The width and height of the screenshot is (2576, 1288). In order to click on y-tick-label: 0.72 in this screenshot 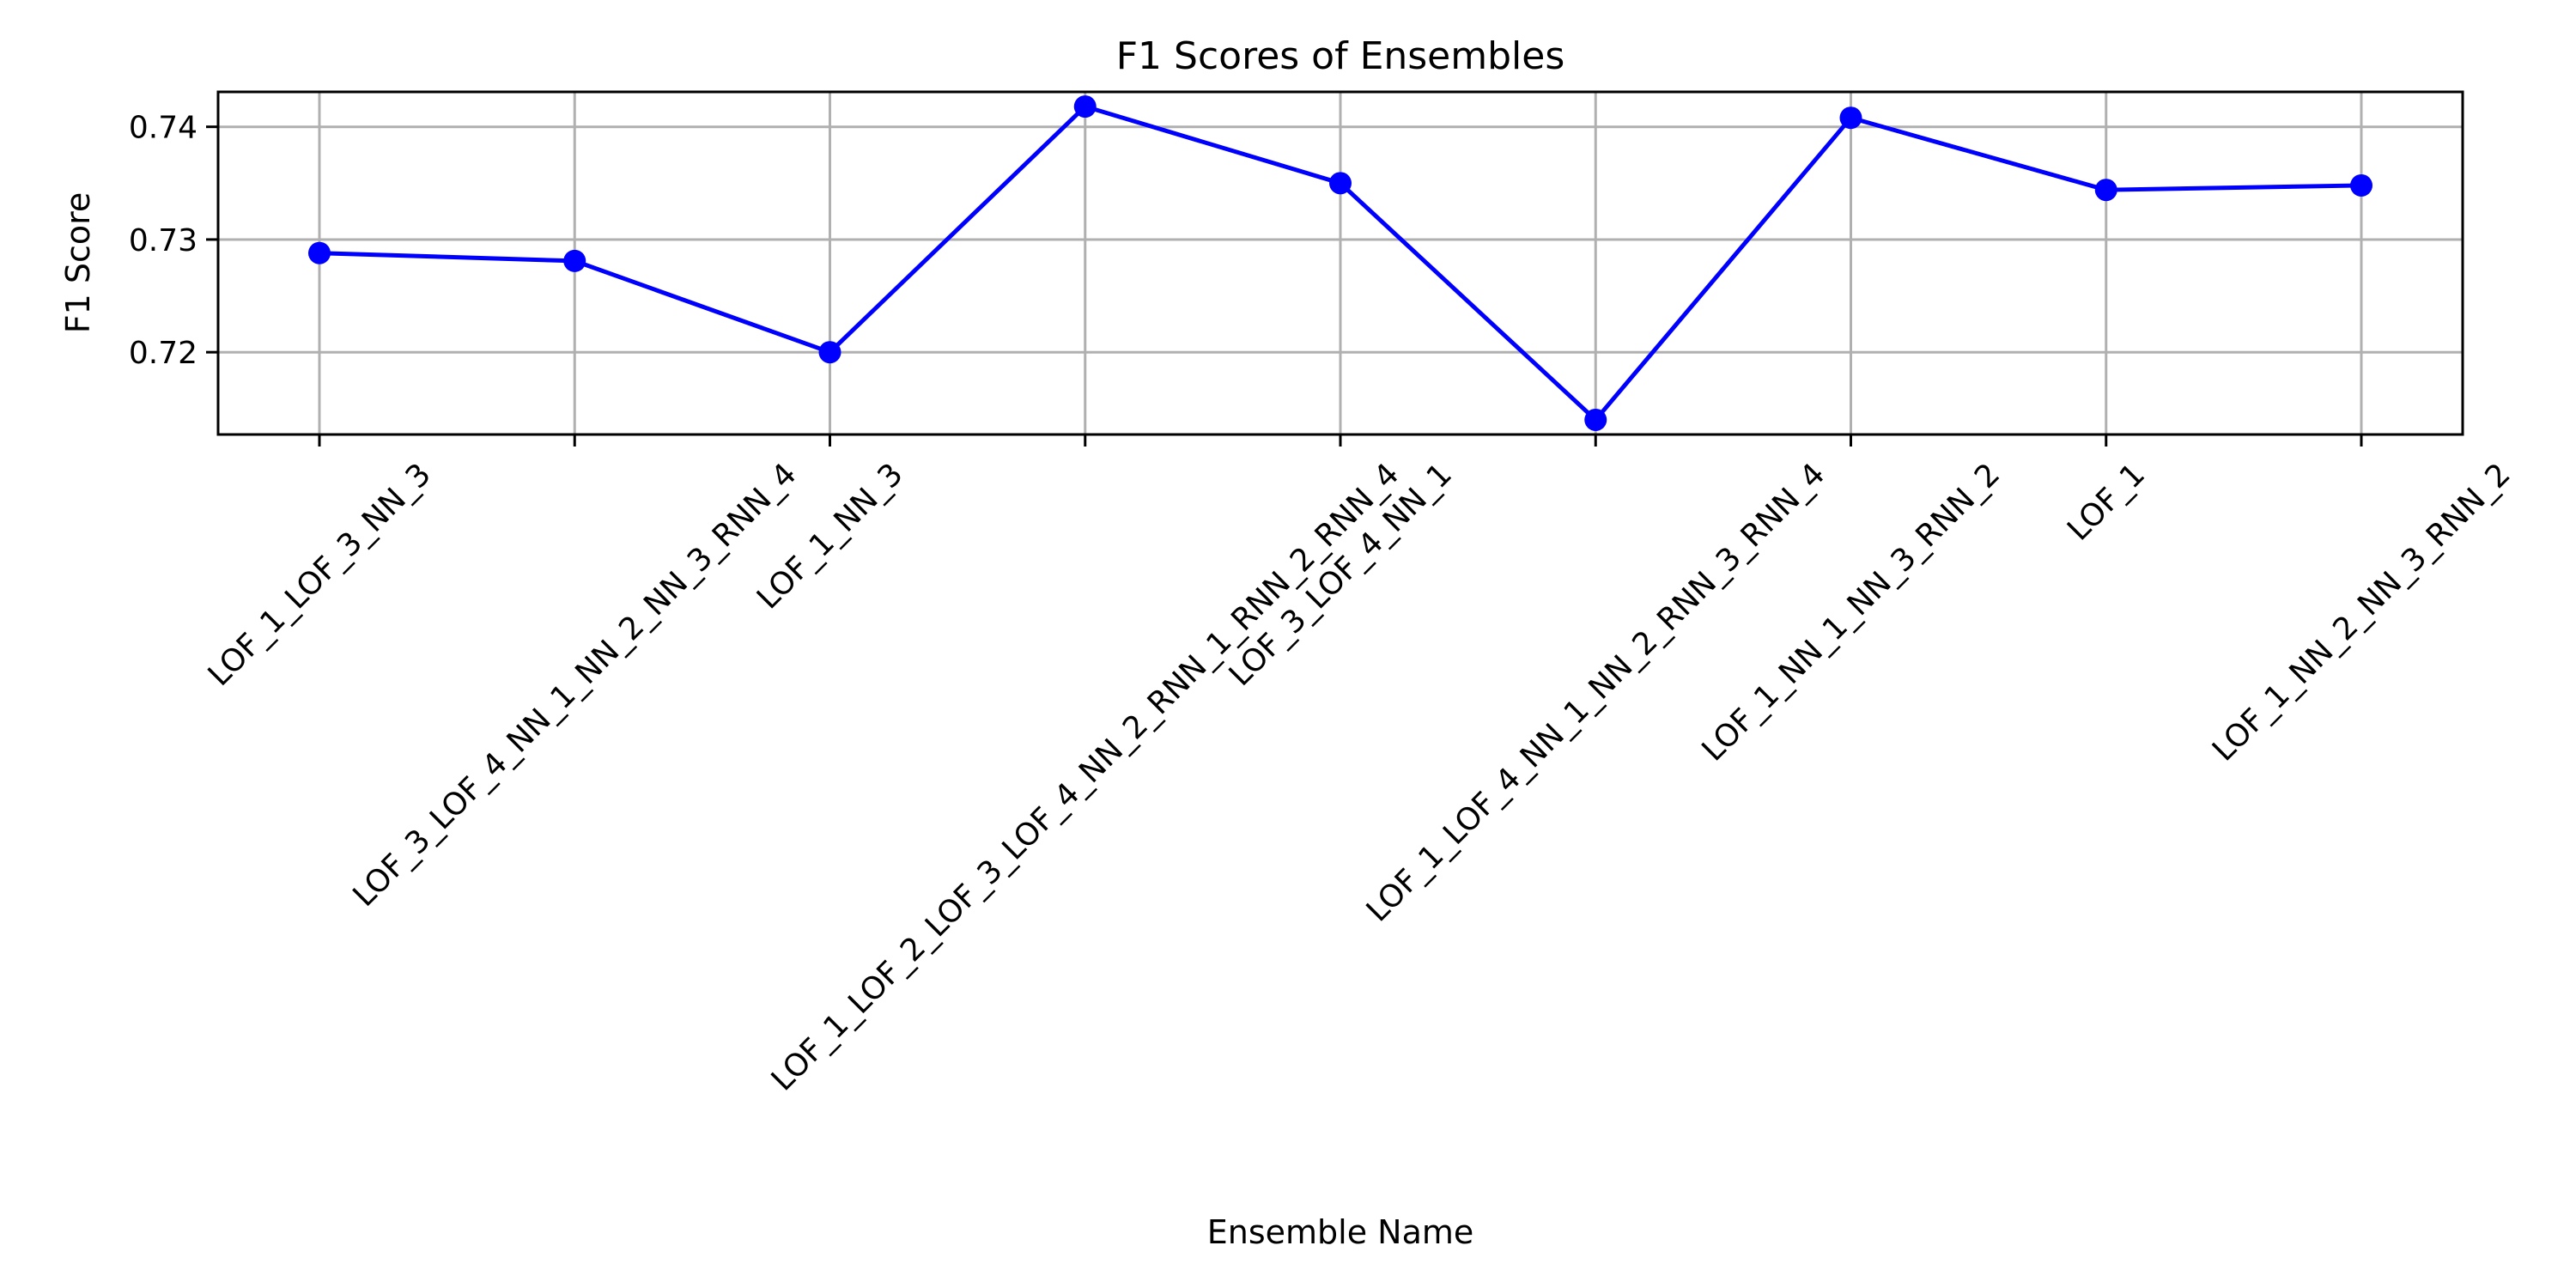, I will do `click(163, 354)`.